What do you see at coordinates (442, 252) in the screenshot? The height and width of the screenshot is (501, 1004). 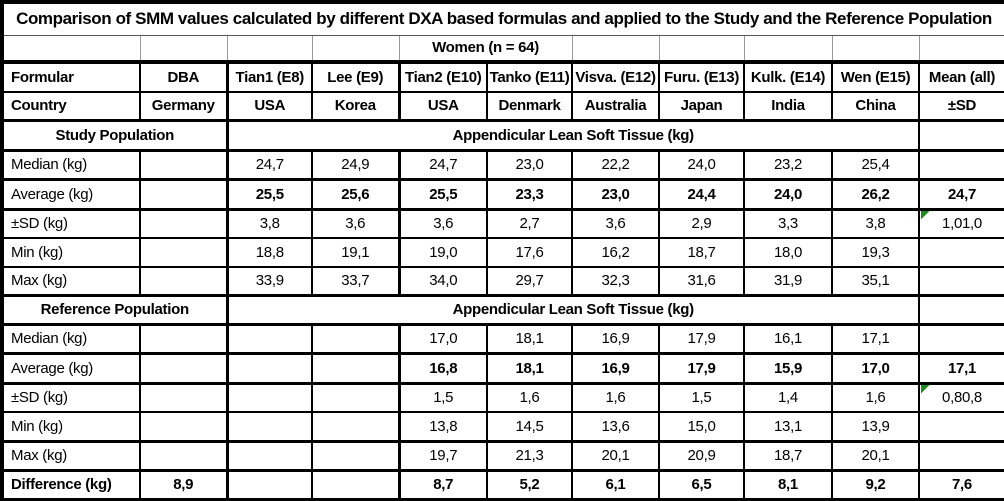 I see `value-cell: 19,0` at bounding box center [442, 252].